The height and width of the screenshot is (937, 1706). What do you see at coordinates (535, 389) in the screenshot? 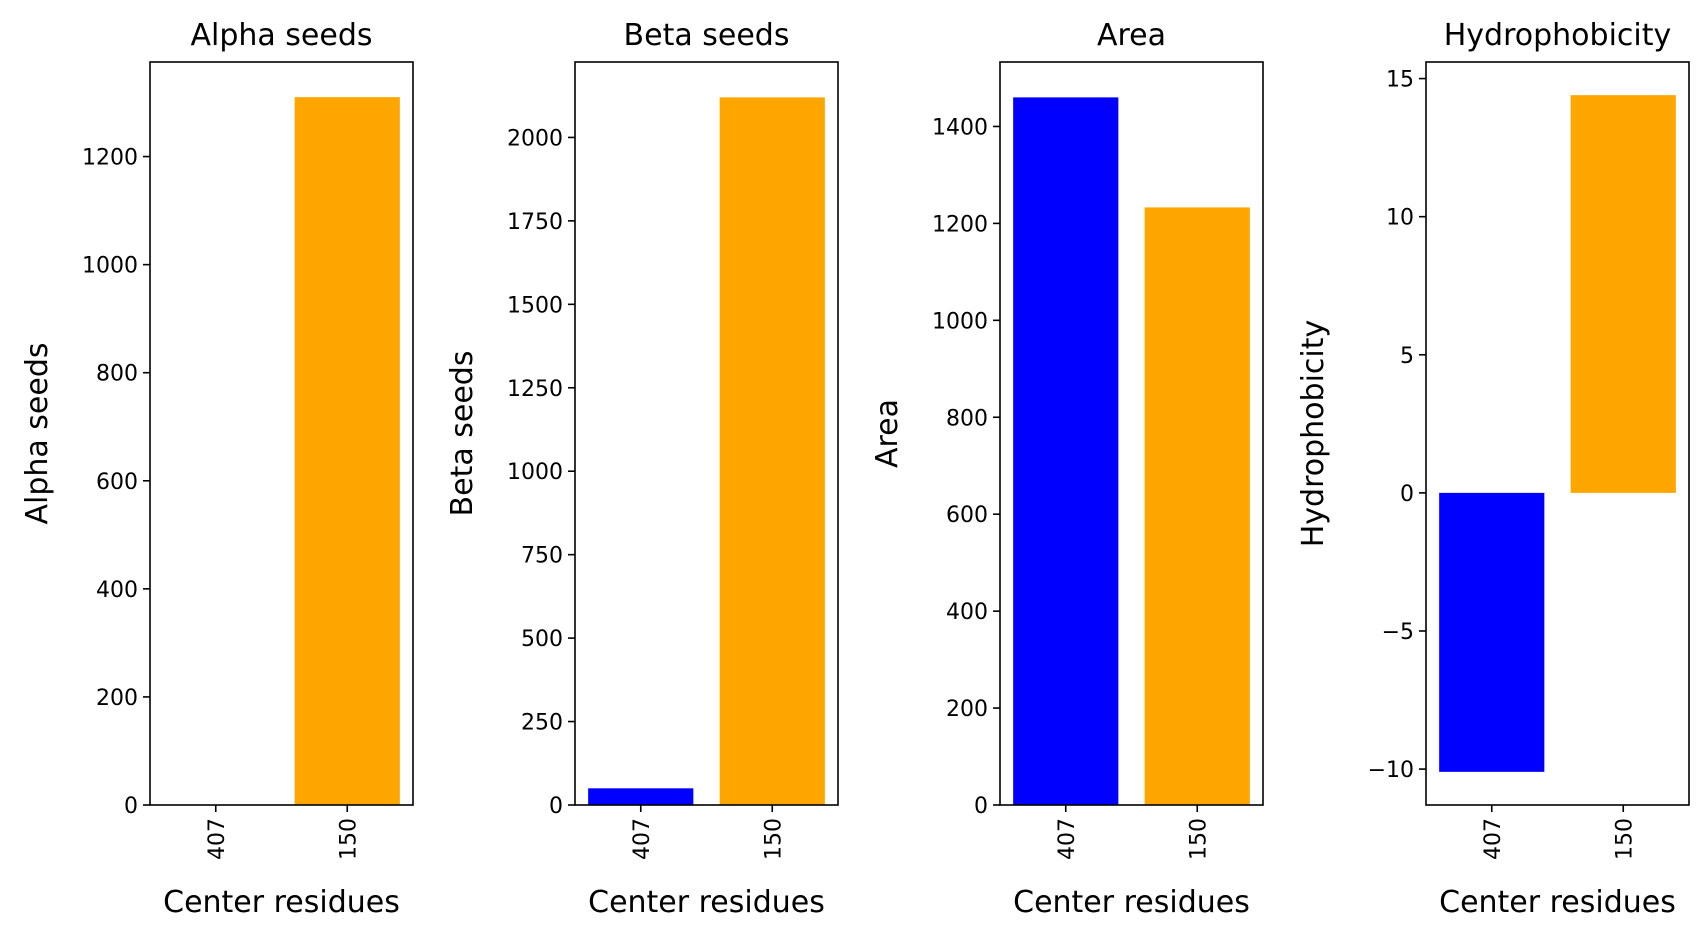
I see `y-tick-label: 1250` at bounding box center [535, 389].